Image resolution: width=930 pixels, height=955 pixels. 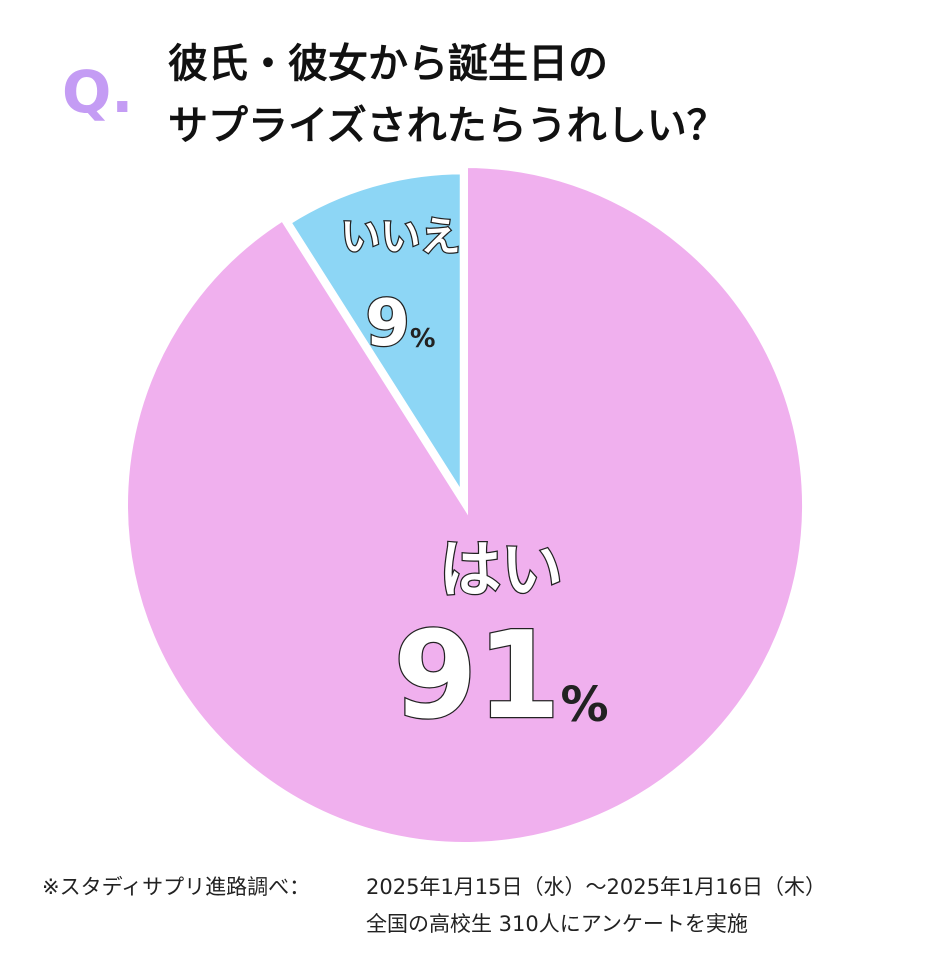 What do you see at coordinates (97, 92) in the screenshot?
I see `question-prefix: Q.` at bounding box center [97, 92].